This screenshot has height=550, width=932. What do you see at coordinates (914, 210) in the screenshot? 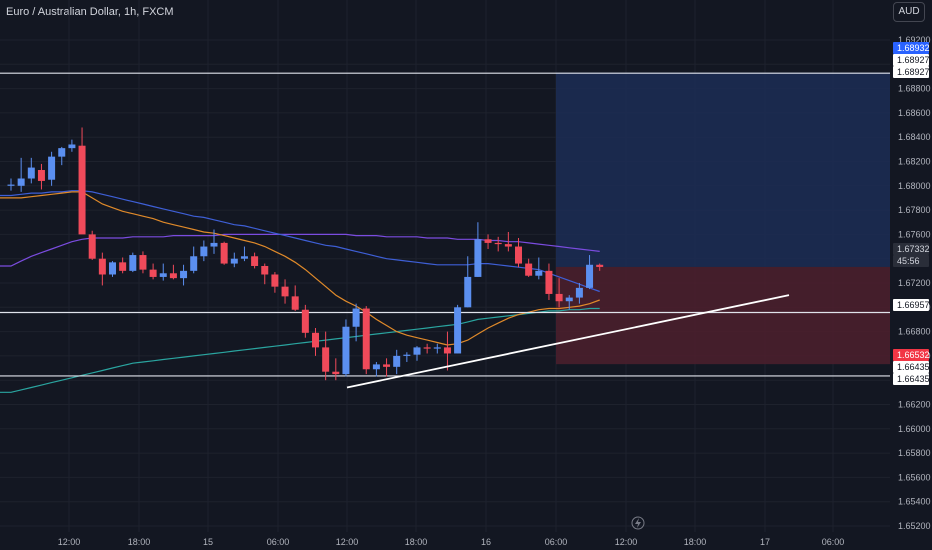
I see `y-tick-label: 1.67800` at bounding box center [914, 210].